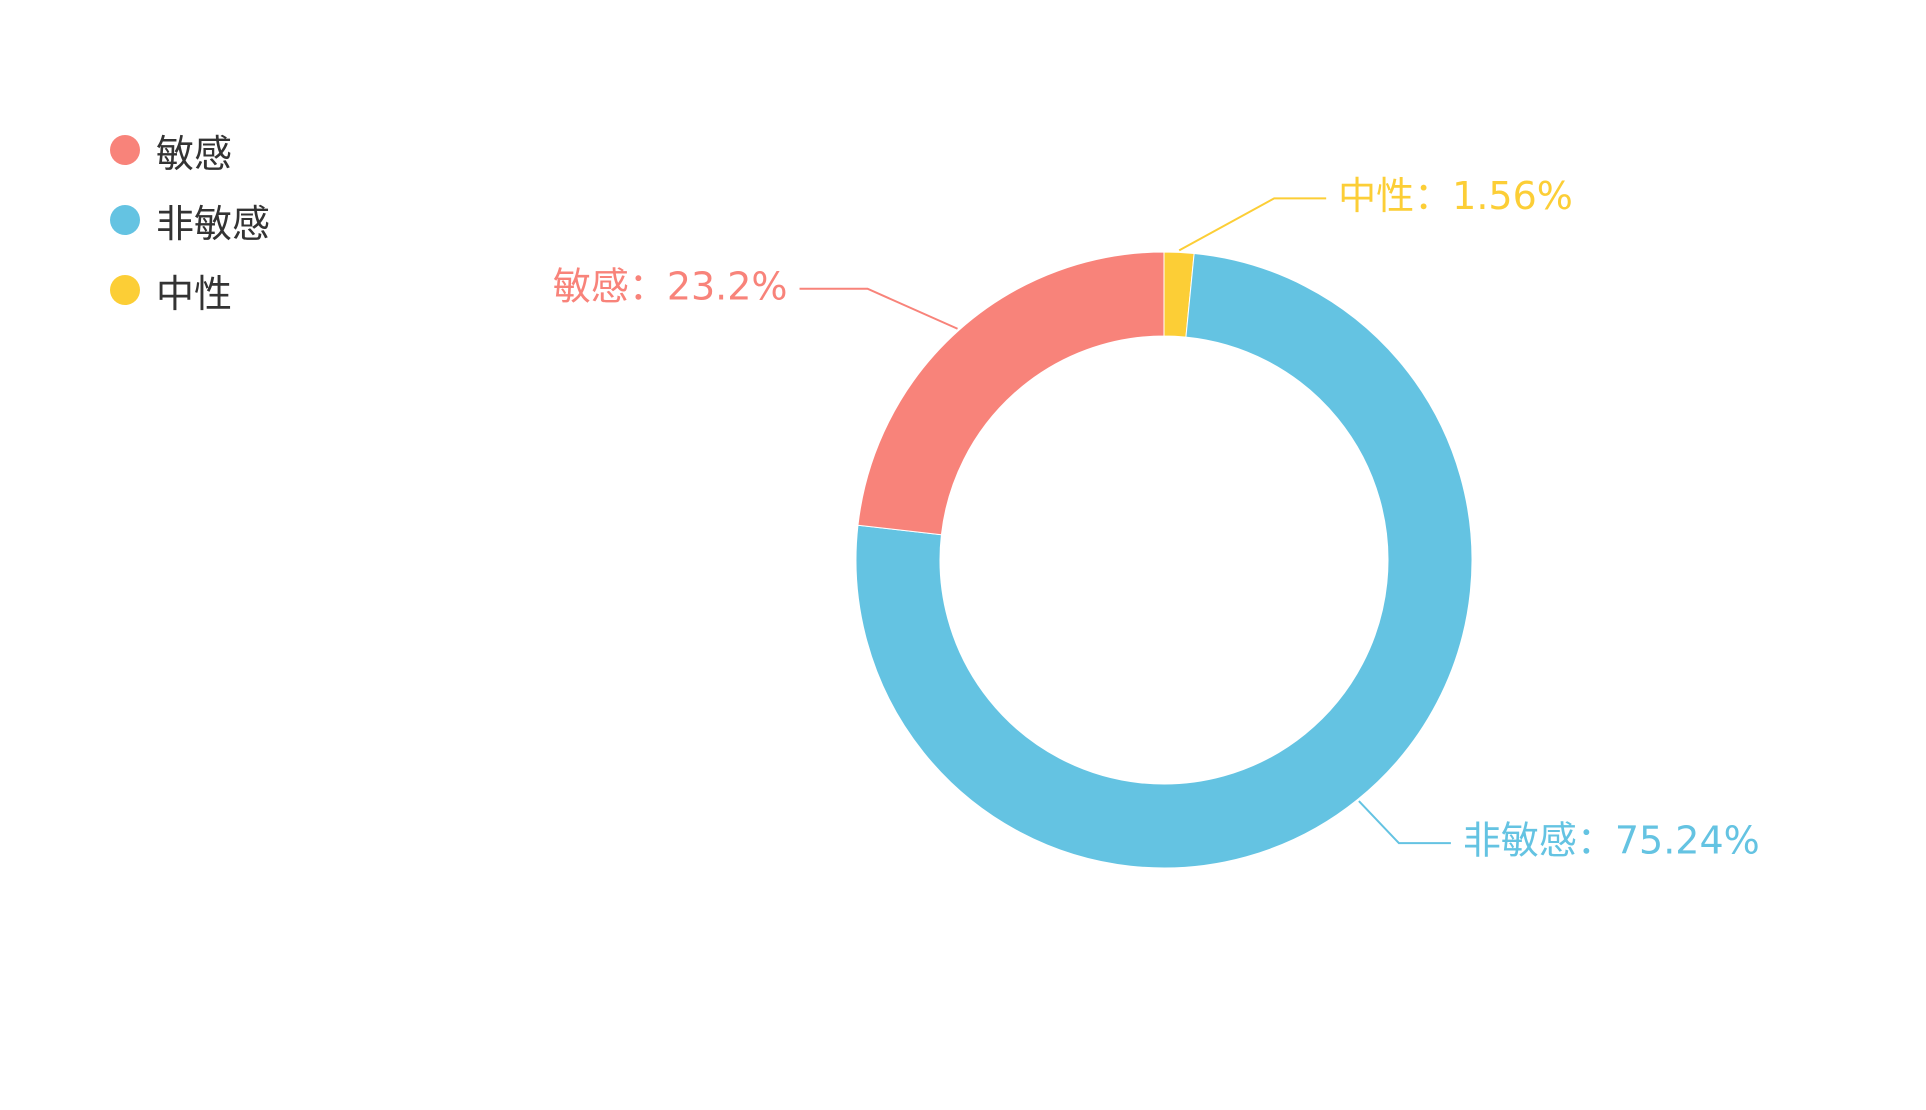 This screenshot has width=1926, height=1110. I want to click on label-non-sensitive: 非敏感：75.24%, so click(1611, 841).